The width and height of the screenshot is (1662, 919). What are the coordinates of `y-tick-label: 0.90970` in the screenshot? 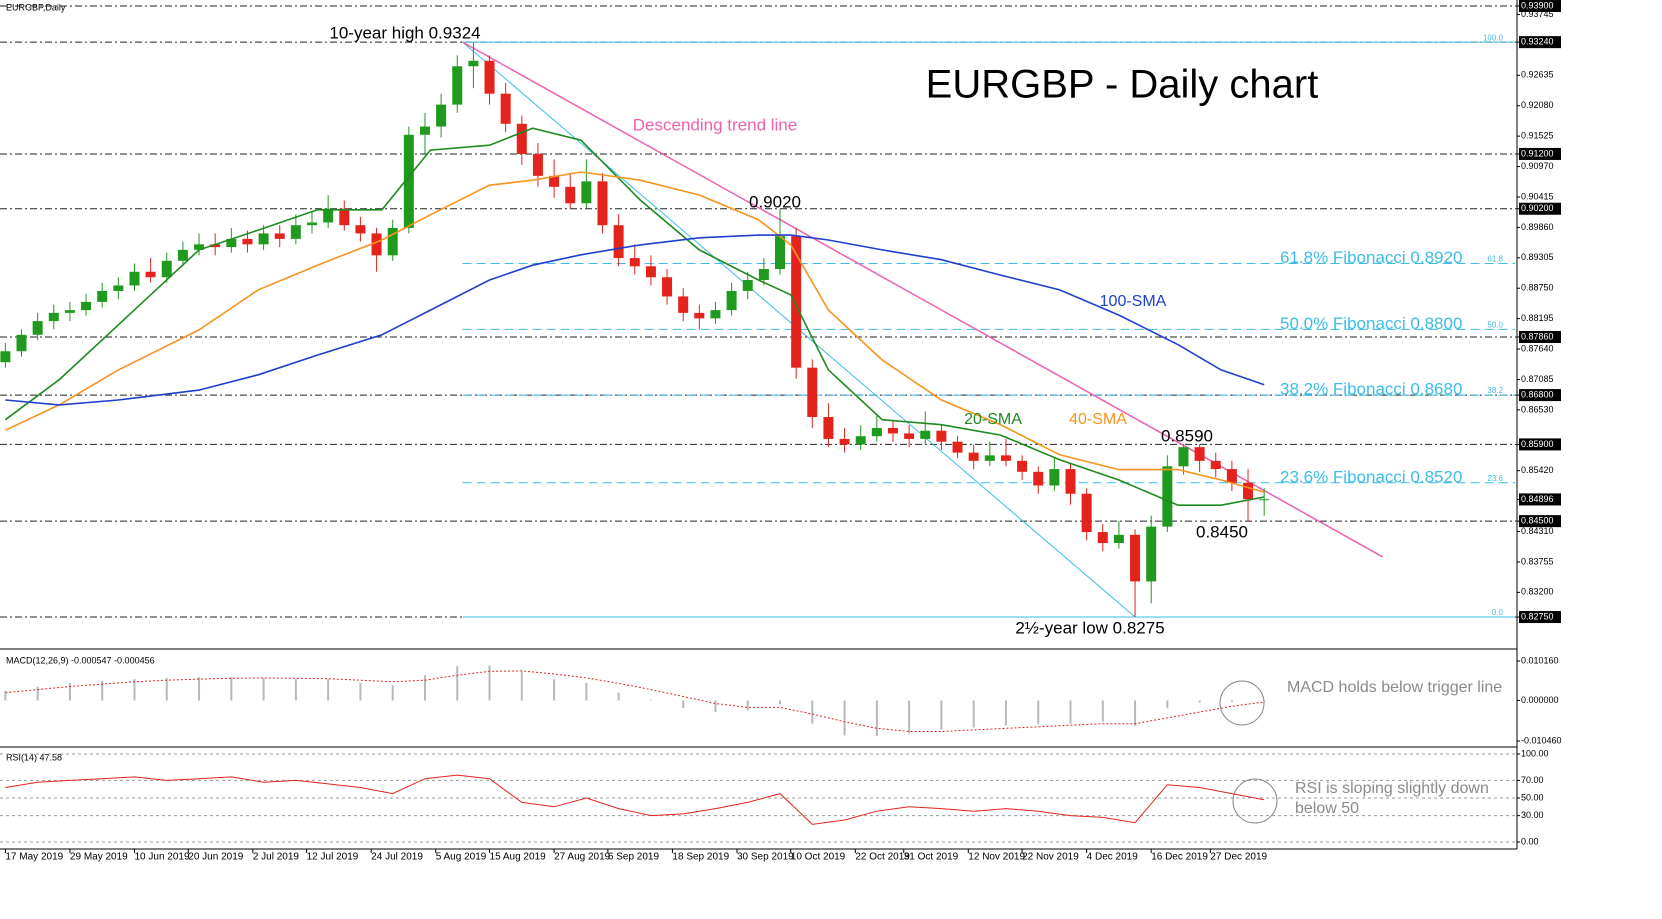 It's located at (1537, 166).